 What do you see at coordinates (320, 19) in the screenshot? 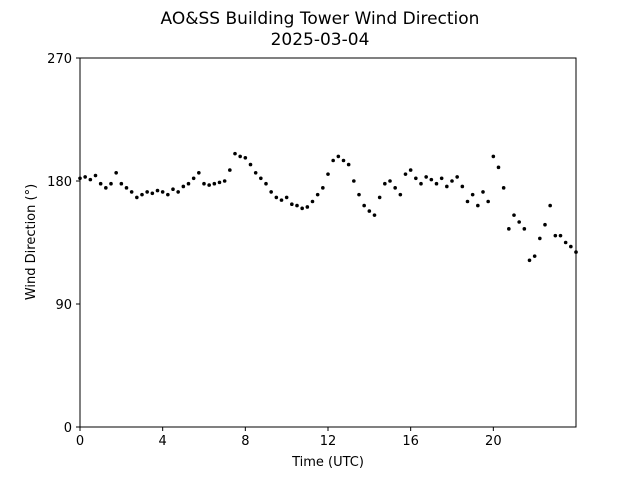
I see `chart-title: AO&SS Building Tower Wind Direction` at bounding box center [320, 19].